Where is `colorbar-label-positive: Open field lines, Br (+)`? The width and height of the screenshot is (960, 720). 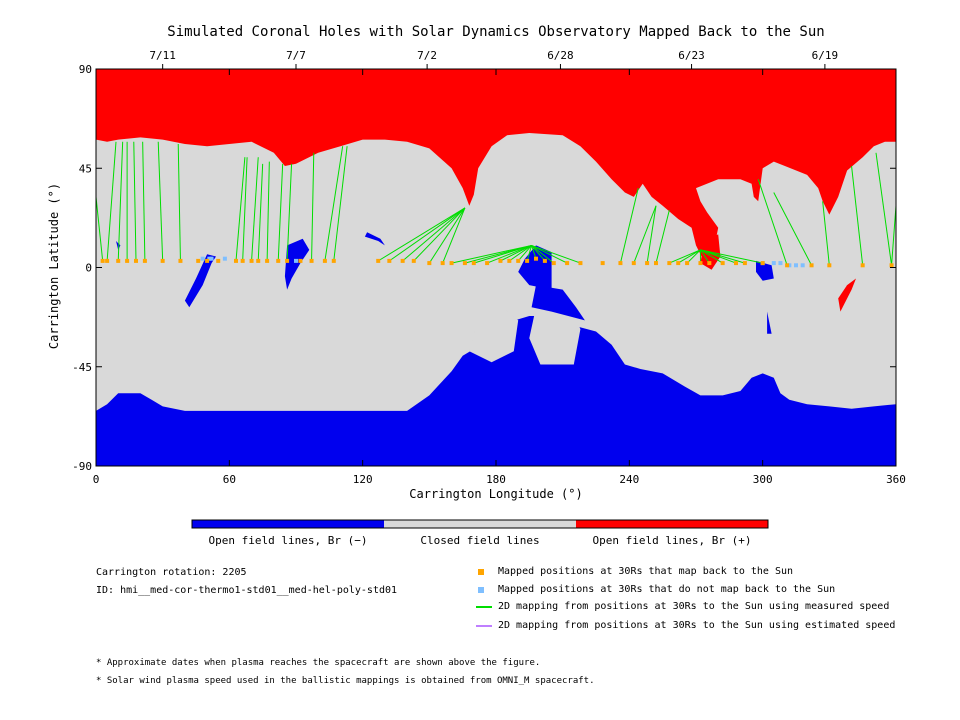 colorbar-label-positive: Open field lines, Br (+) is located at coordinates (672, 540).